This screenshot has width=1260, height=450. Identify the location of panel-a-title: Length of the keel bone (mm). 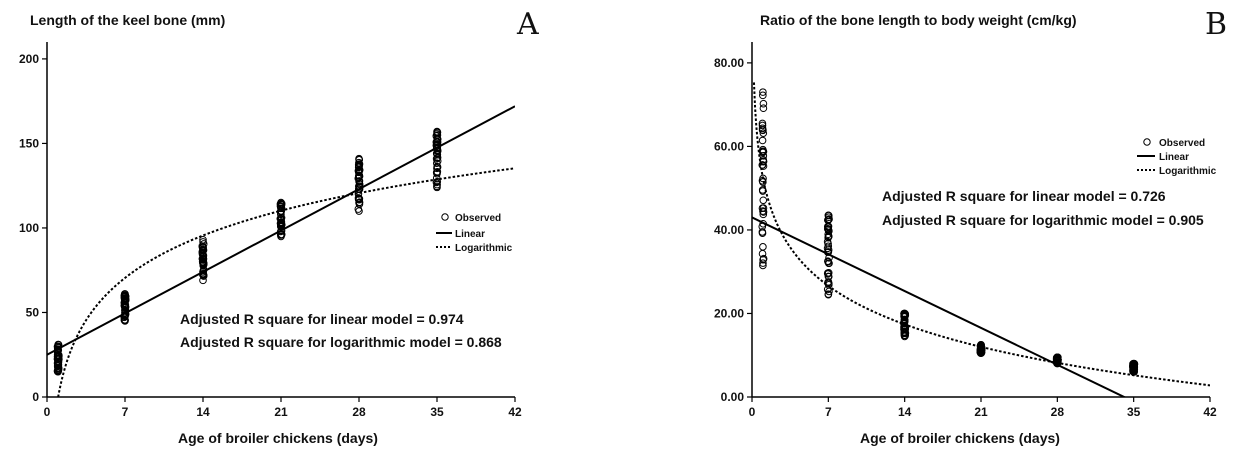
(127, 20).